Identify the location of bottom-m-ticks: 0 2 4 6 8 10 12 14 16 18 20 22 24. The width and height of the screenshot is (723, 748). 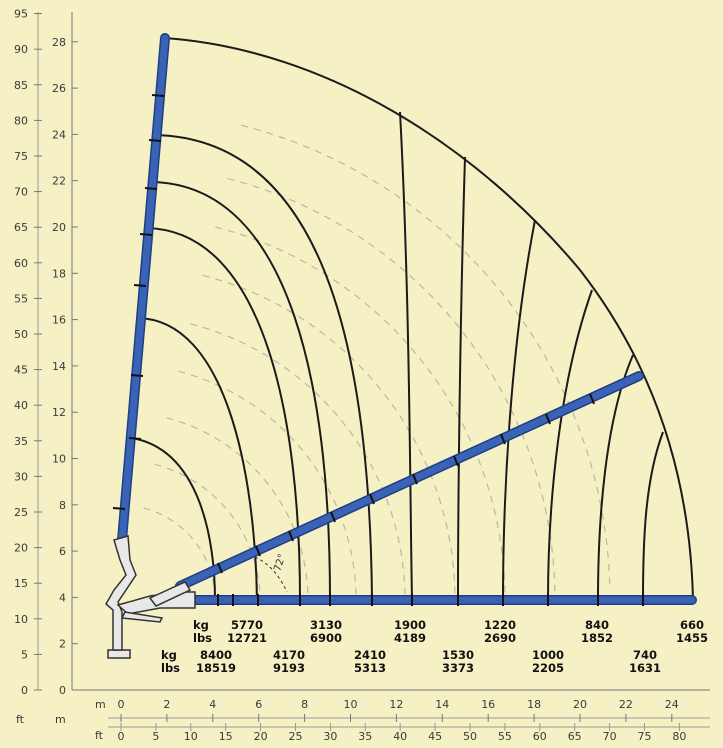
(398, 710).